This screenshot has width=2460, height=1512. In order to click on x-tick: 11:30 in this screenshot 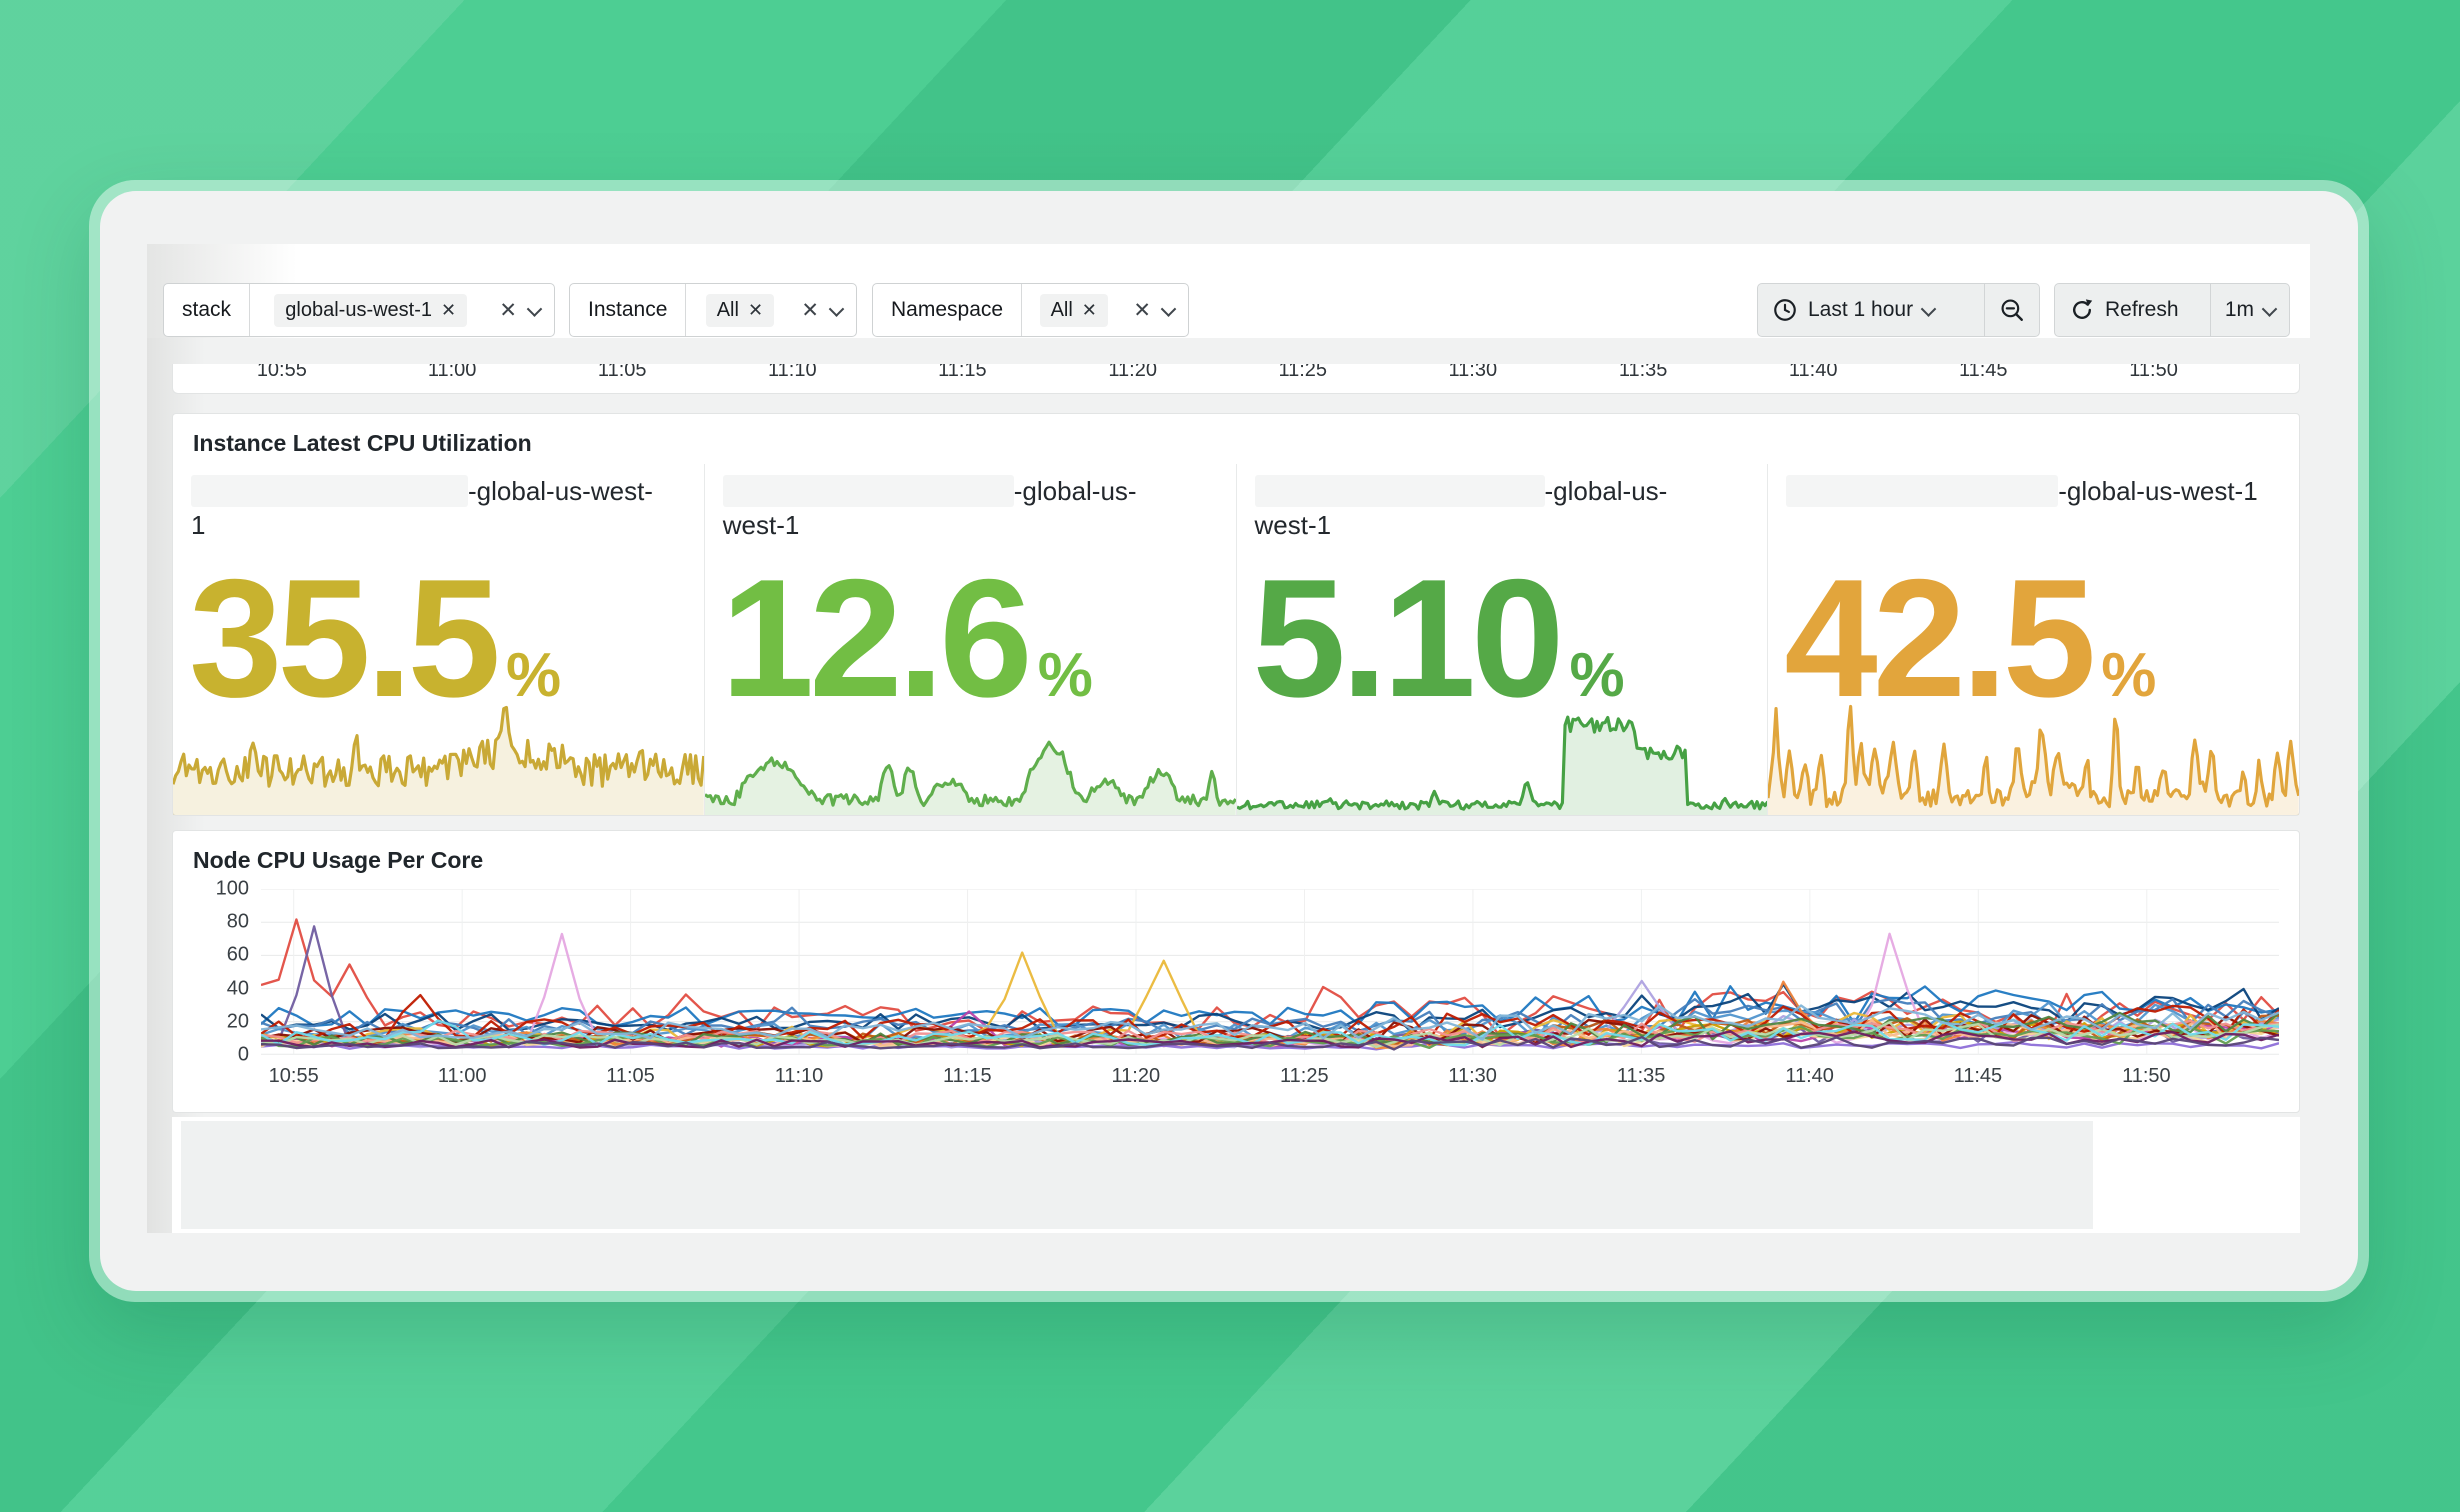, I will do `click(1472, 1076)`.